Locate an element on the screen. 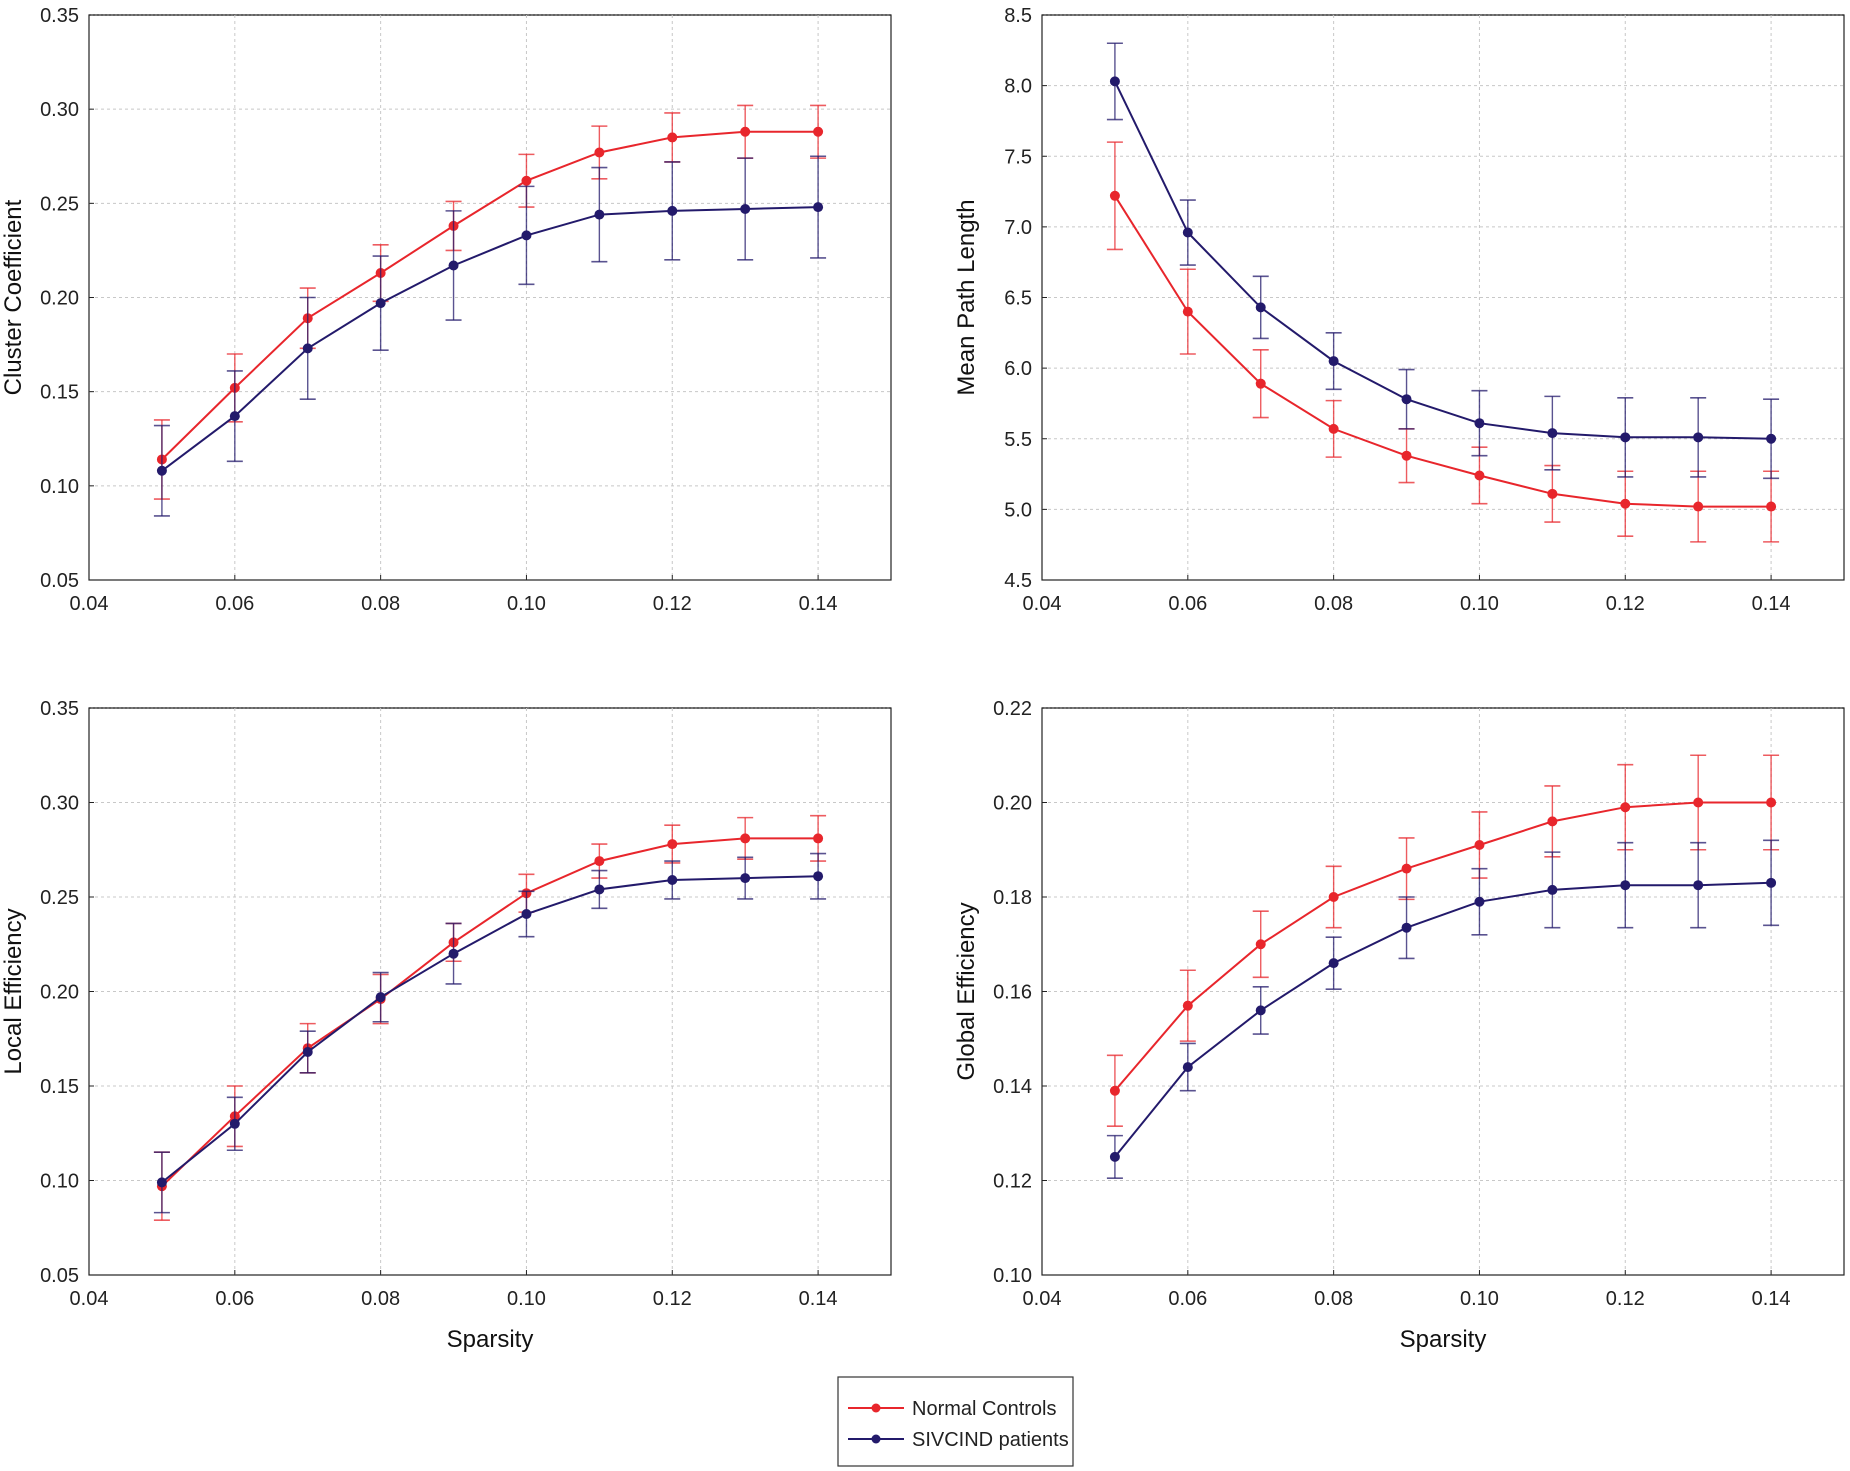 This screenshot has height=1471, width=1850. x-axis-label: Sparsity is located at coordinates (490, 1339).